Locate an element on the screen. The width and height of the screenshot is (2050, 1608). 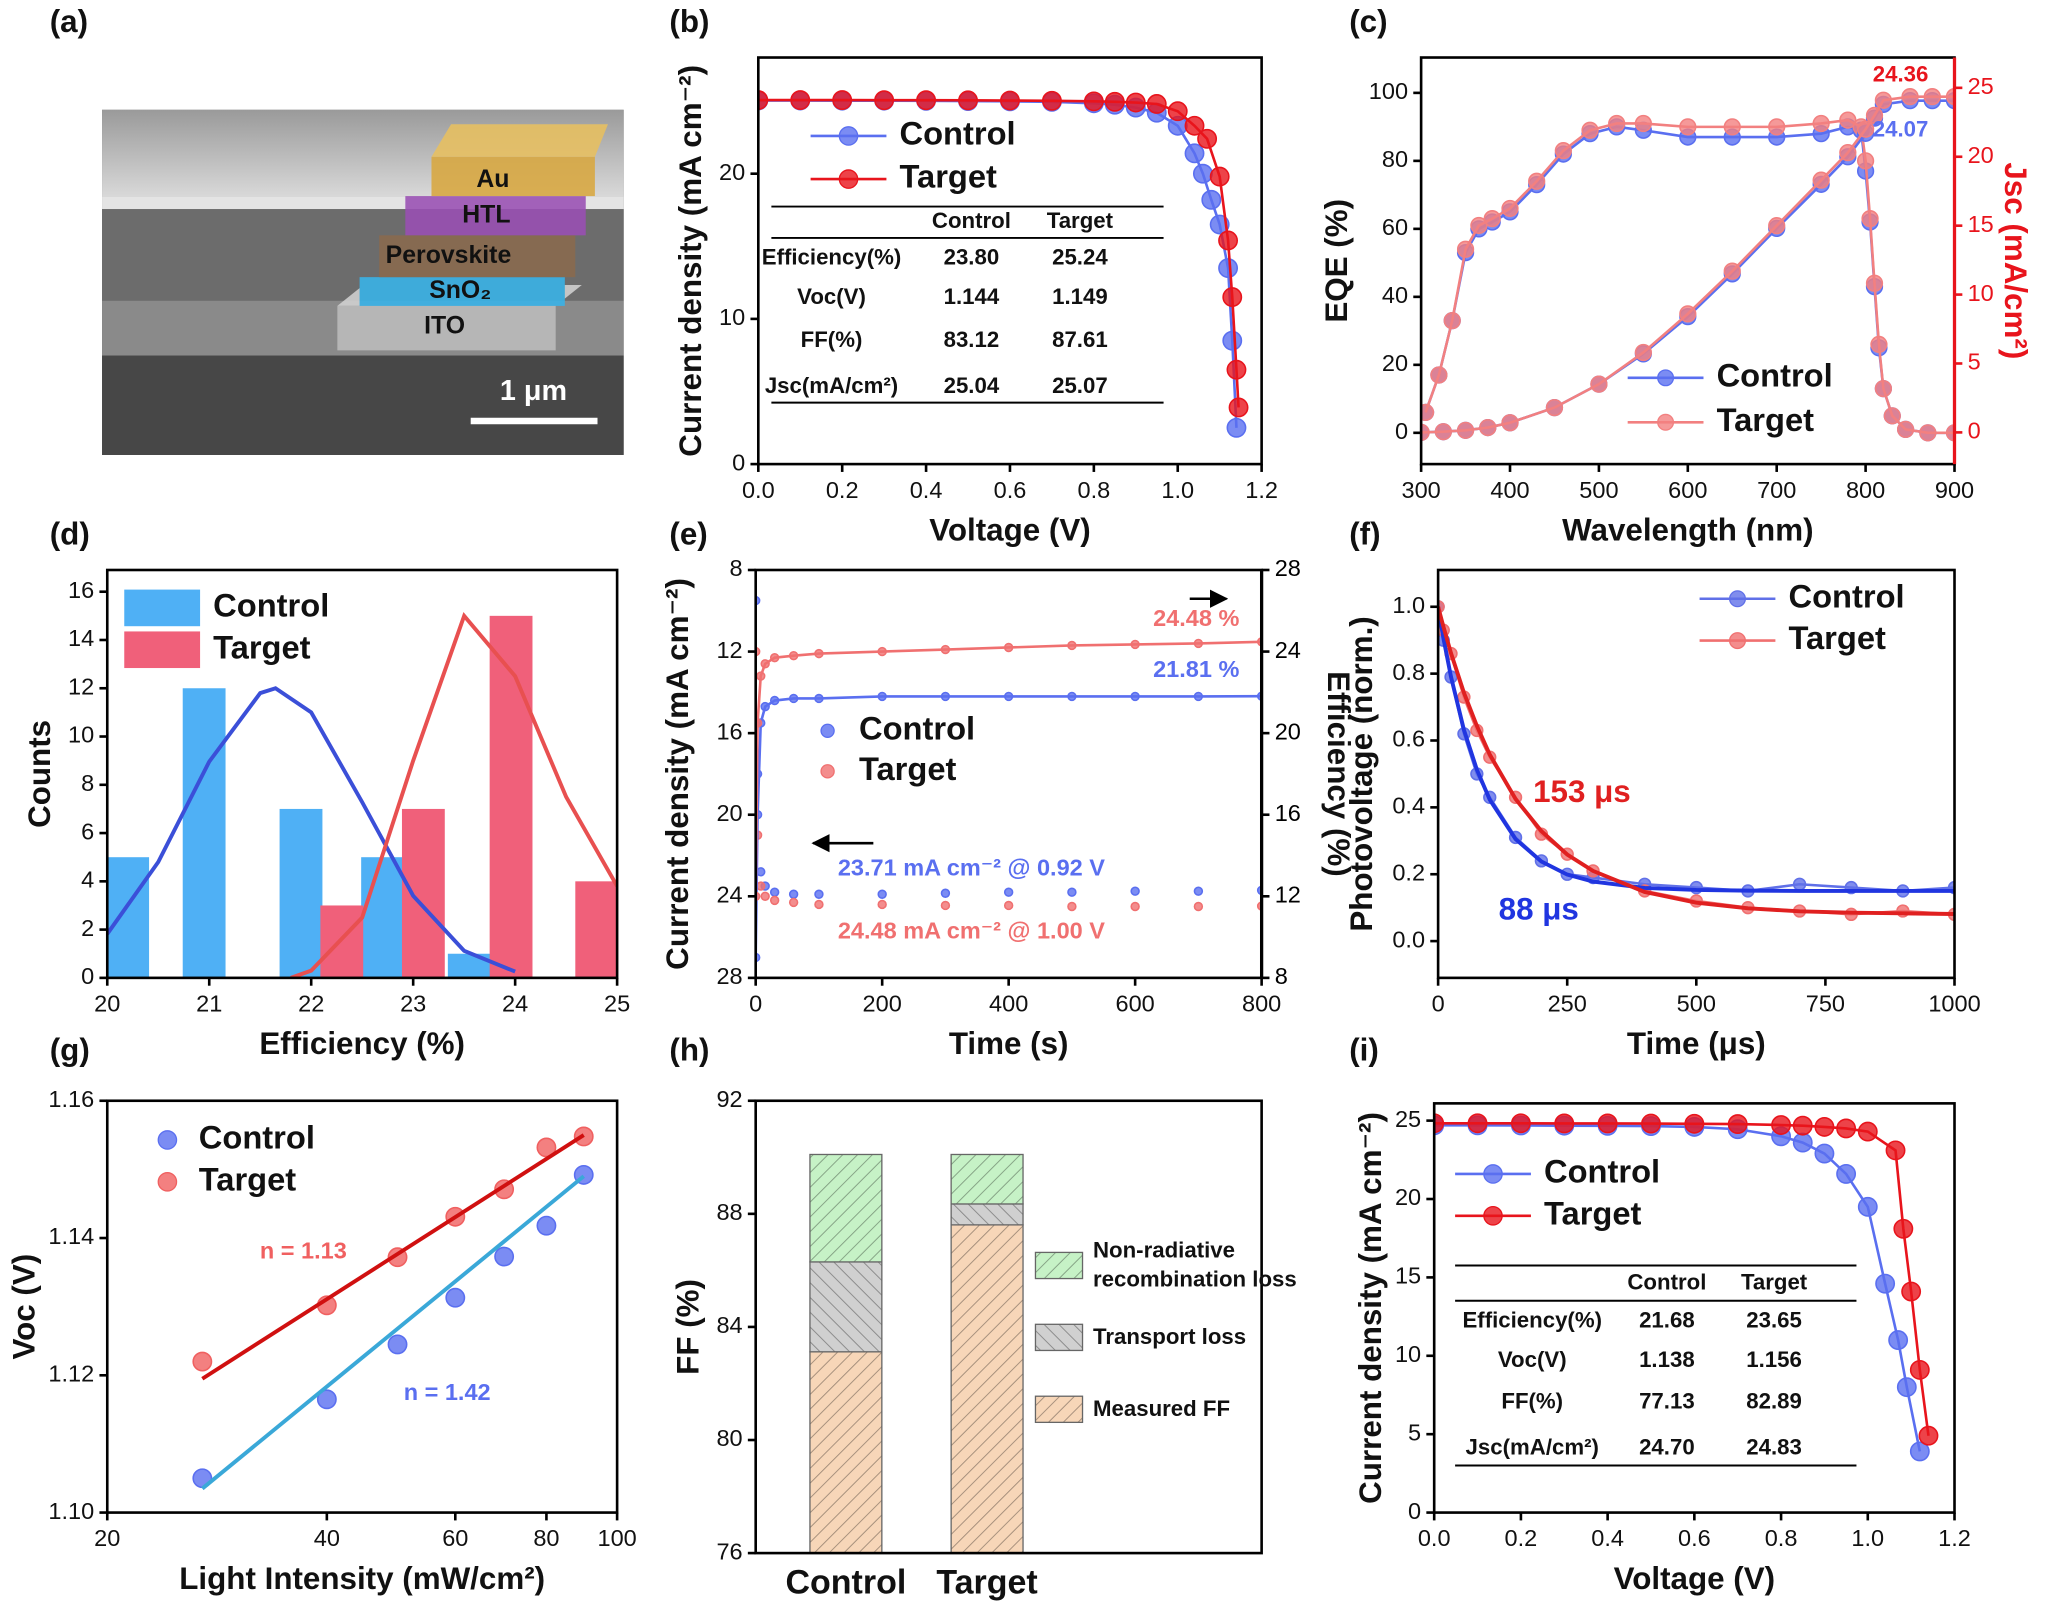
layer-label: ITO is located at coordinates (444, 325).